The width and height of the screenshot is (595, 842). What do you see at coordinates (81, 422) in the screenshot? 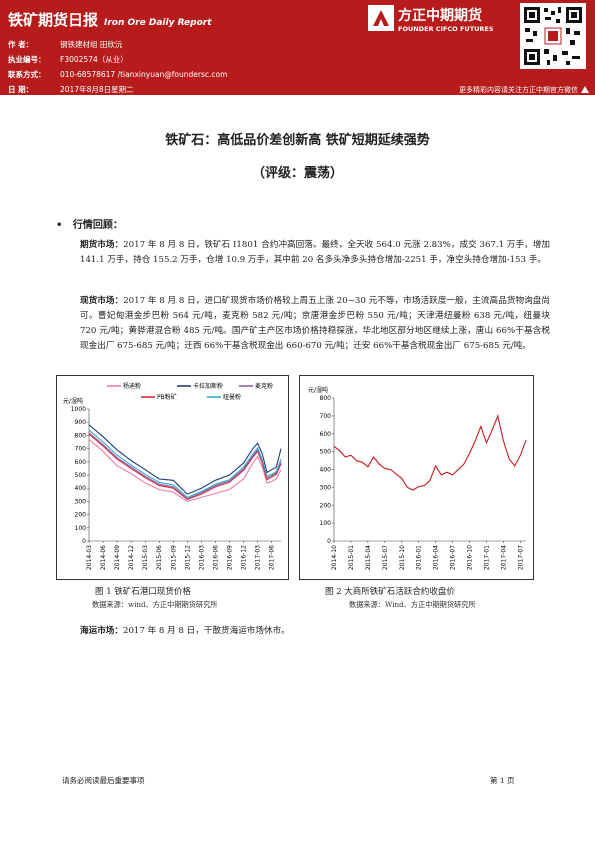
I see `y-tick-label: 900` at bounding box center [81, 422].